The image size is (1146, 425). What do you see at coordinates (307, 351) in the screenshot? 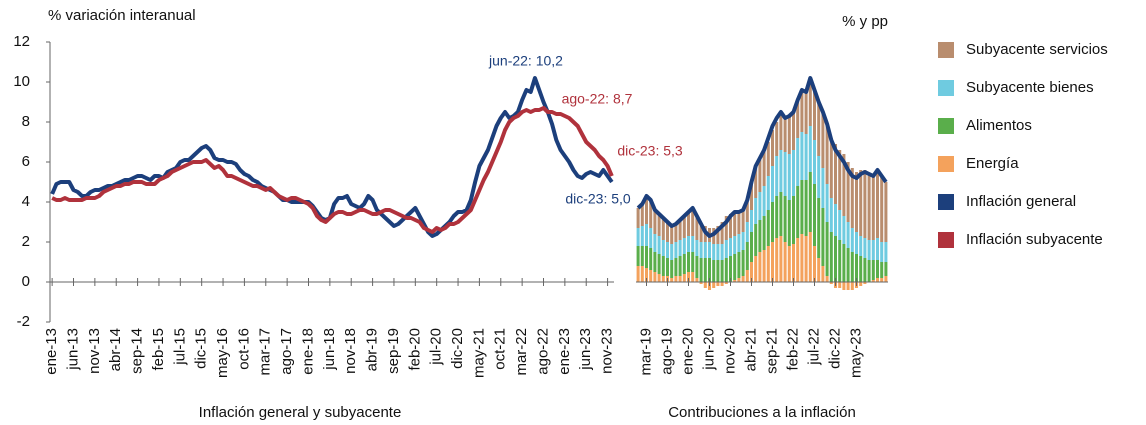
I see `x-tick-label: ene-18` at bounding box center [307, 351].